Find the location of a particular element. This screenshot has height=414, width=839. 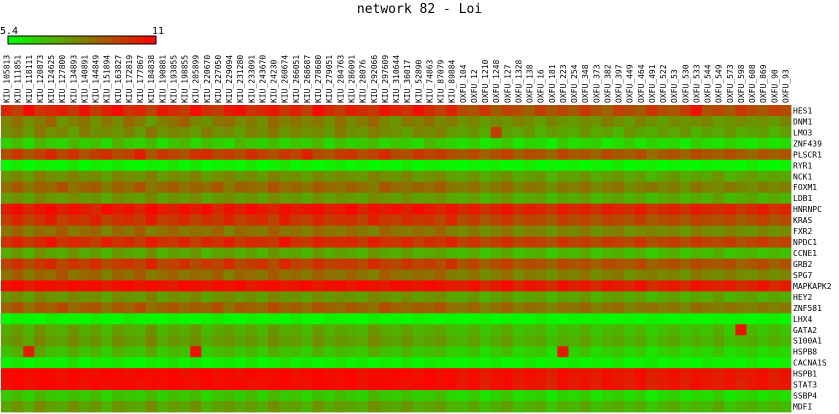

row-label: NPDC1 is located at coordinates (805, 242).